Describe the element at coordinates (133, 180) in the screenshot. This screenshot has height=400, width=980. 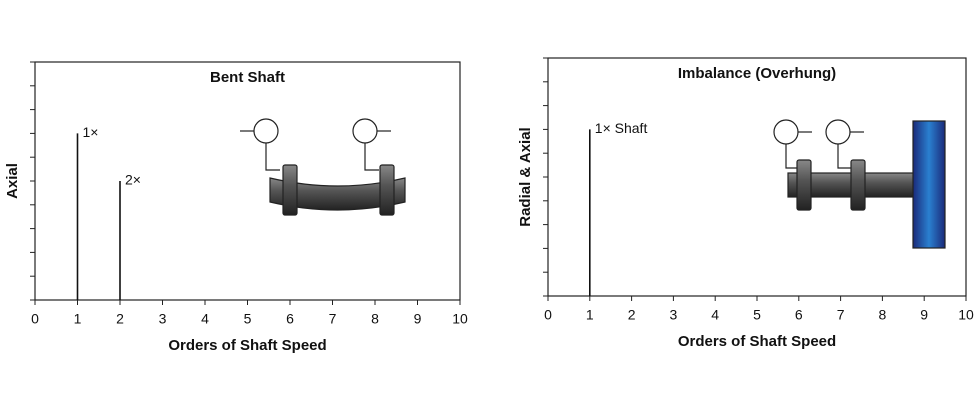
I see `line-label: 2×` at that location.